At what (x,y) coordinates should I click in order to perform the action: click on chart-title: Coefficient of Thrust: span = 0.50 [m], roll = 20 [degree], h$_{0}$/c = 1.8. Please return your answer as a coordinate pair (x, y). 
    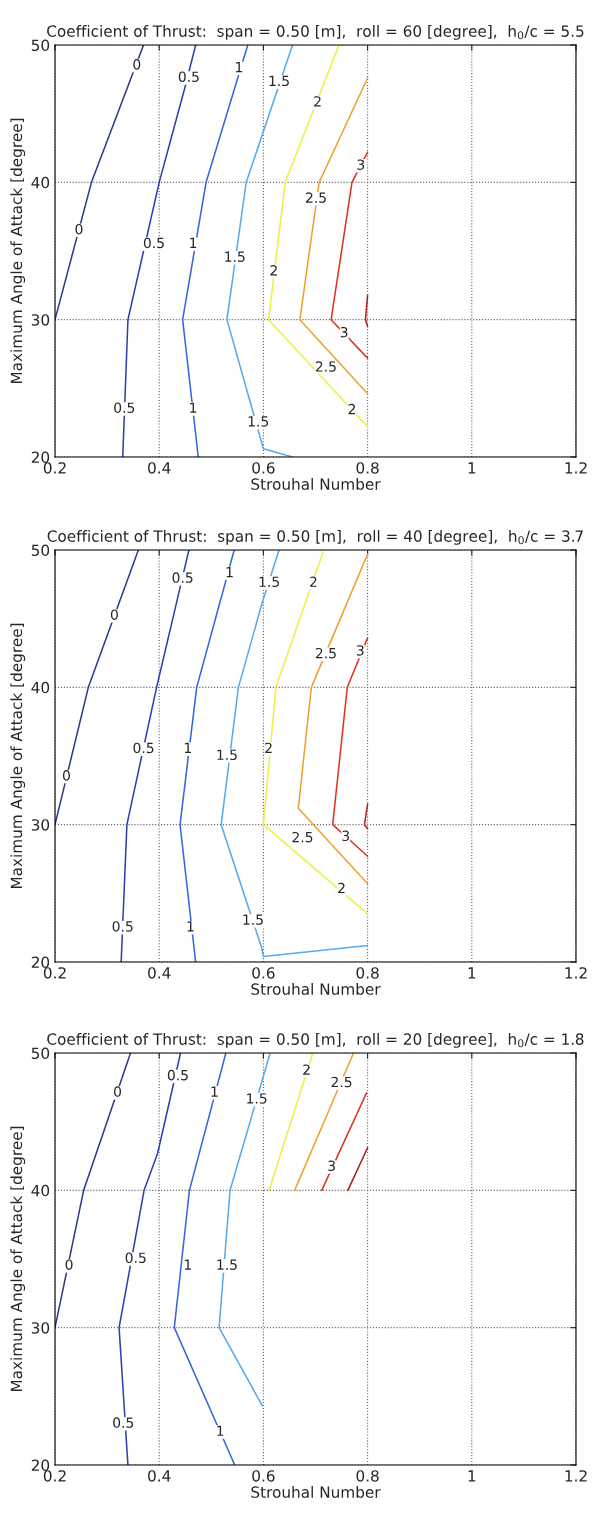
    Looking at the image, I should click on (315, 1040).